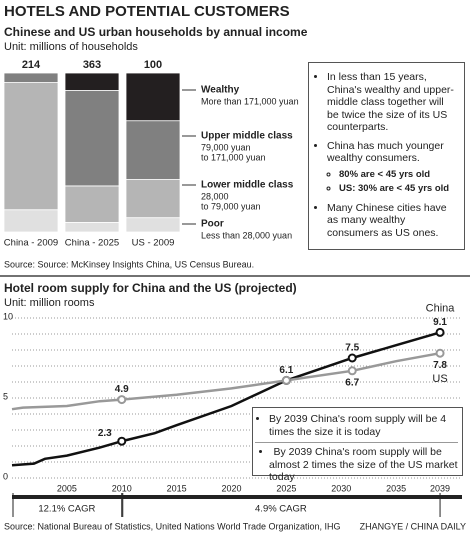 This screenshot has width=470, height=536. I want to click on total-label: 100, so click(153, 65).